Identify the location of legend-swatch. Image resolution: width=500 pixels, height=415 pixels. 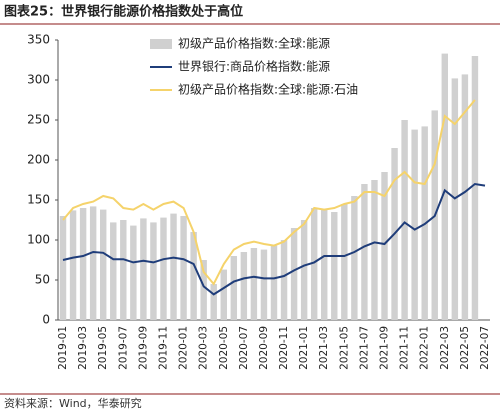
(161, 44).